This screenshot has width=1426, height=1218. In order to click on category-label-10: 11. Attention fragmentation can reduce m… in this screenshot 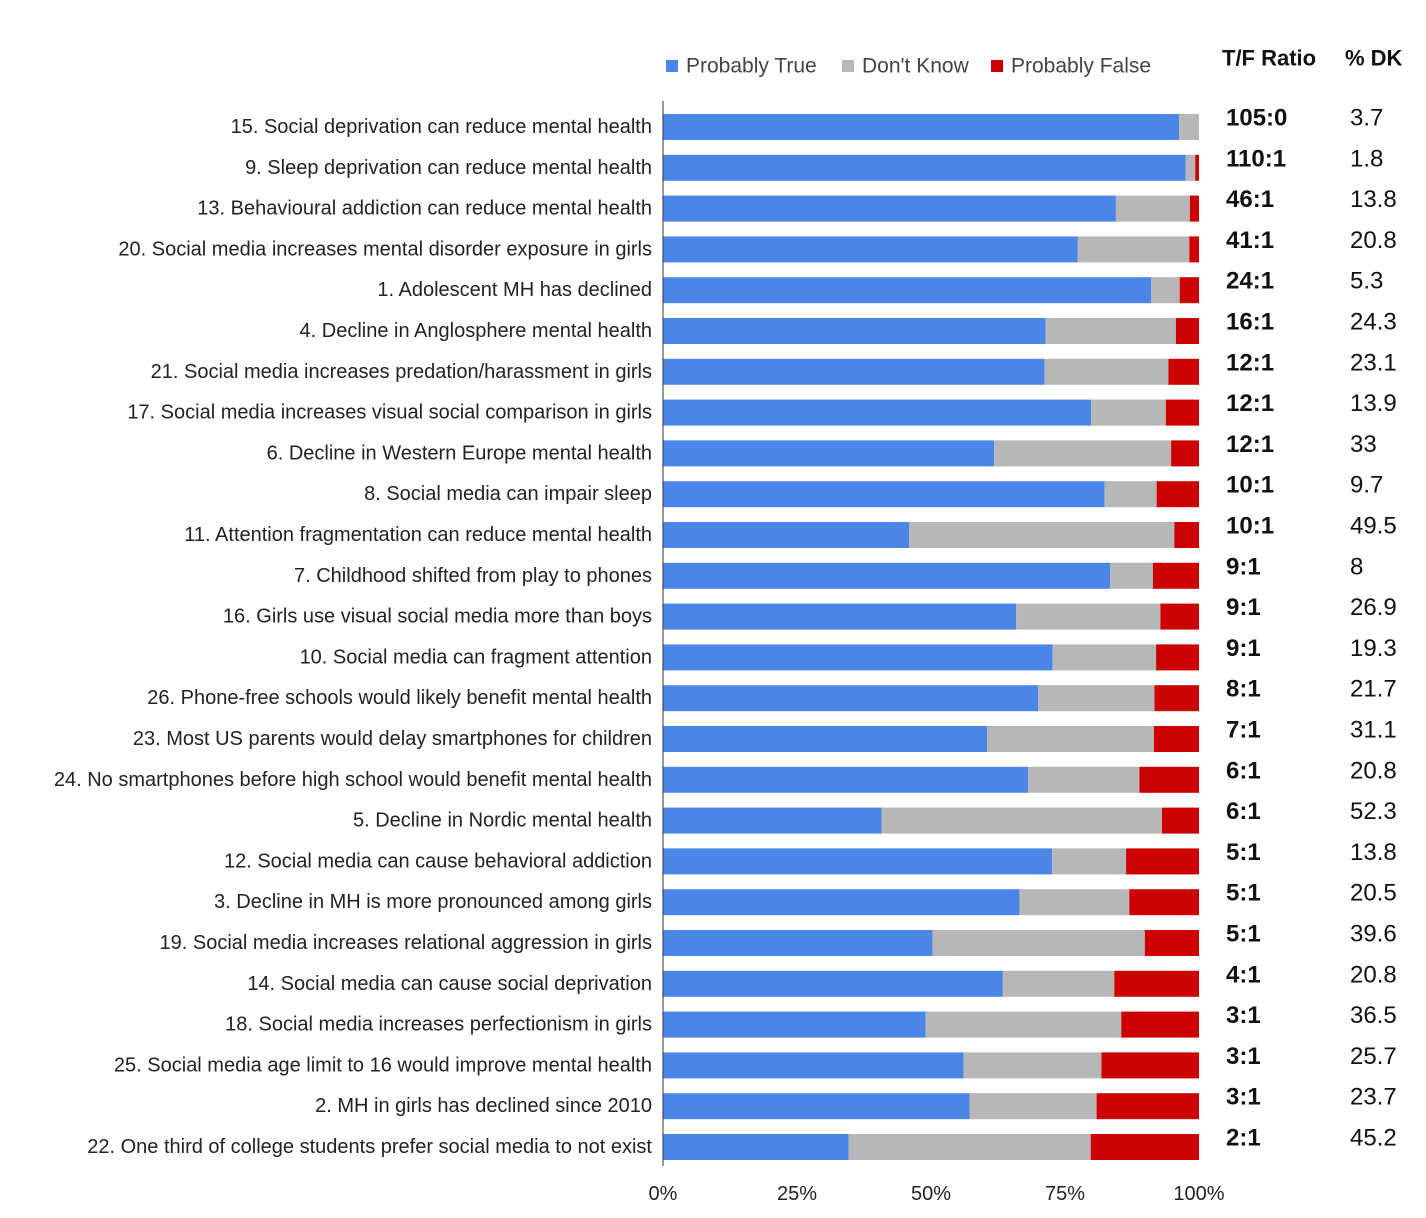, I will do `click(418, 535)`.